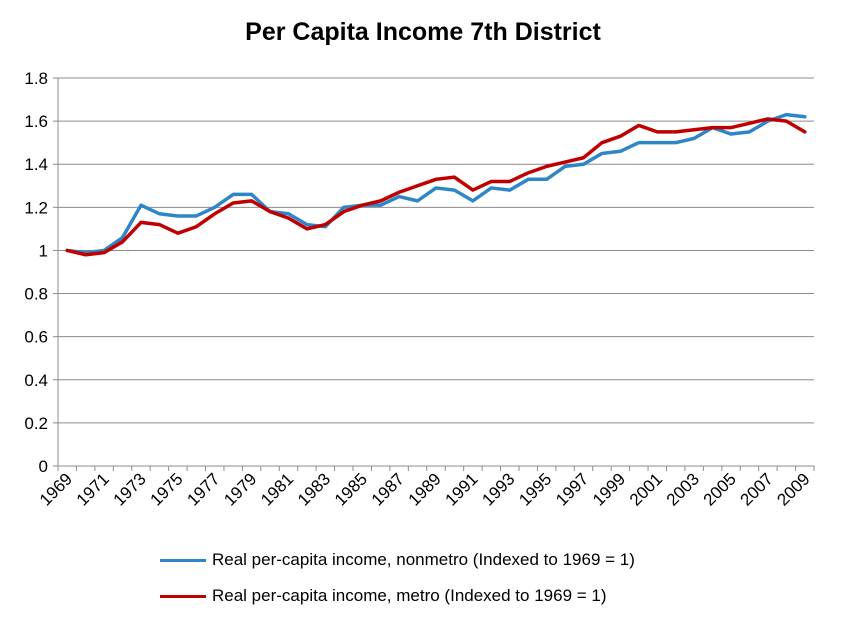  Describe the element at coordinates (36, 337) in the screenshot. I see `y-tick-label: 0.6` at that location.